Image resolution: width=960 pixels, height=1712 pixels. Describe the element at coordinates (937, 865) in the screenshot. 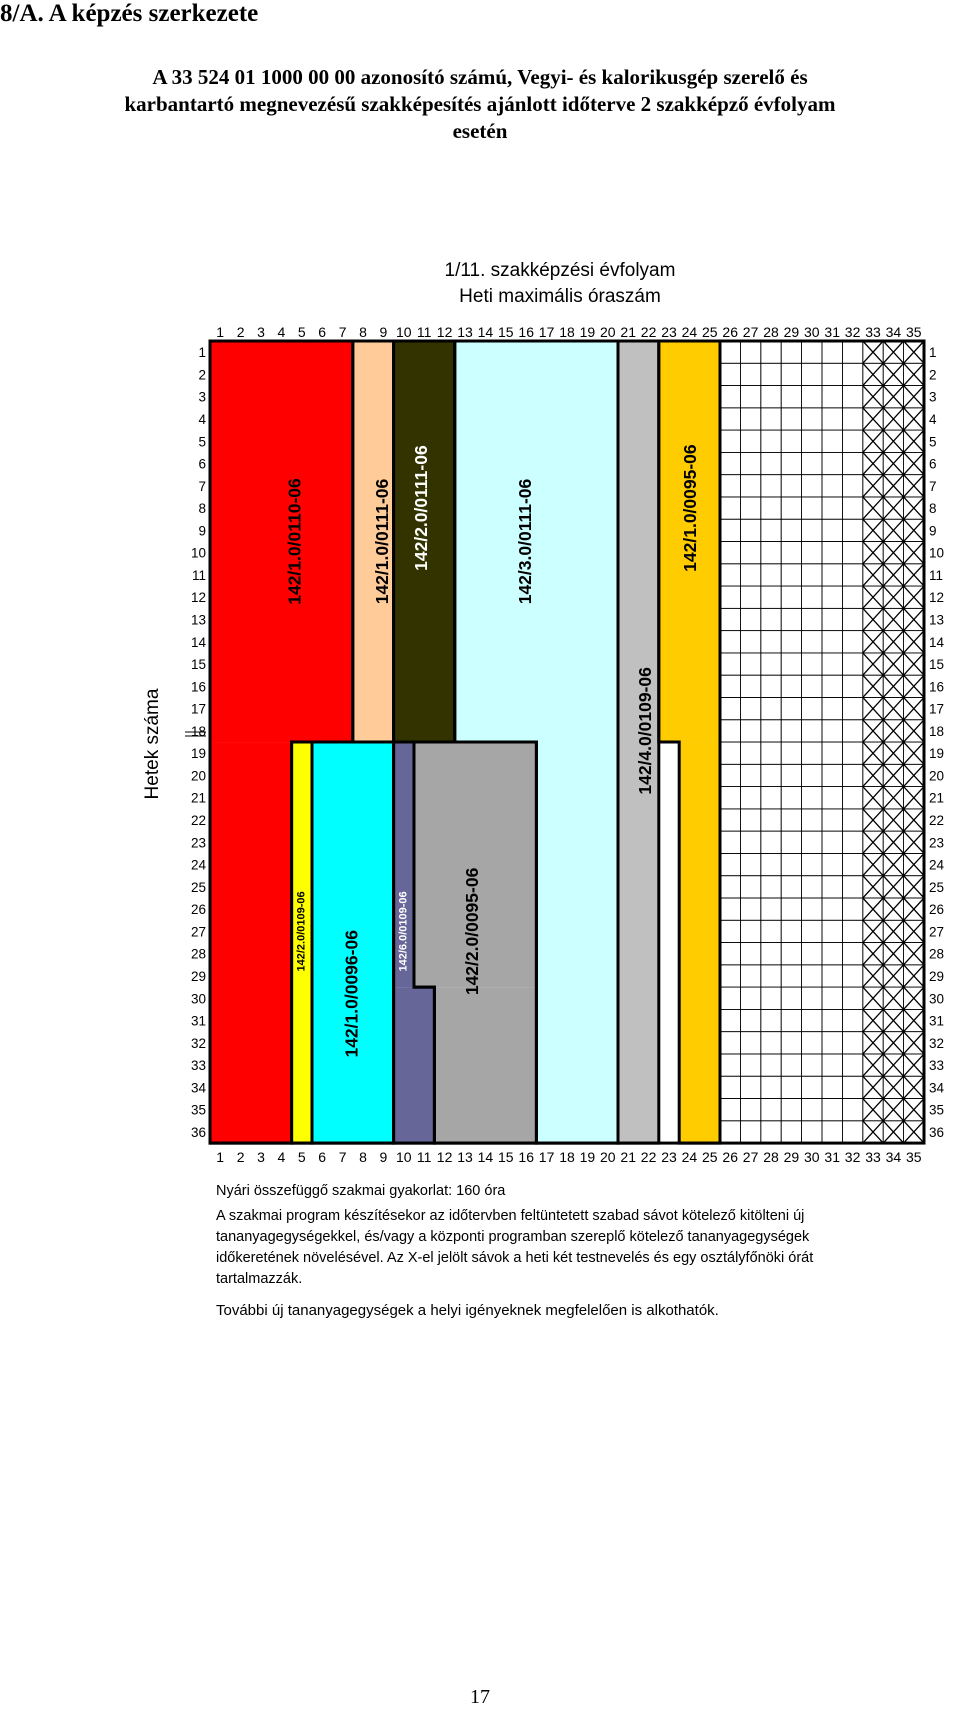

I see `y-tick-right: 24` at that location.